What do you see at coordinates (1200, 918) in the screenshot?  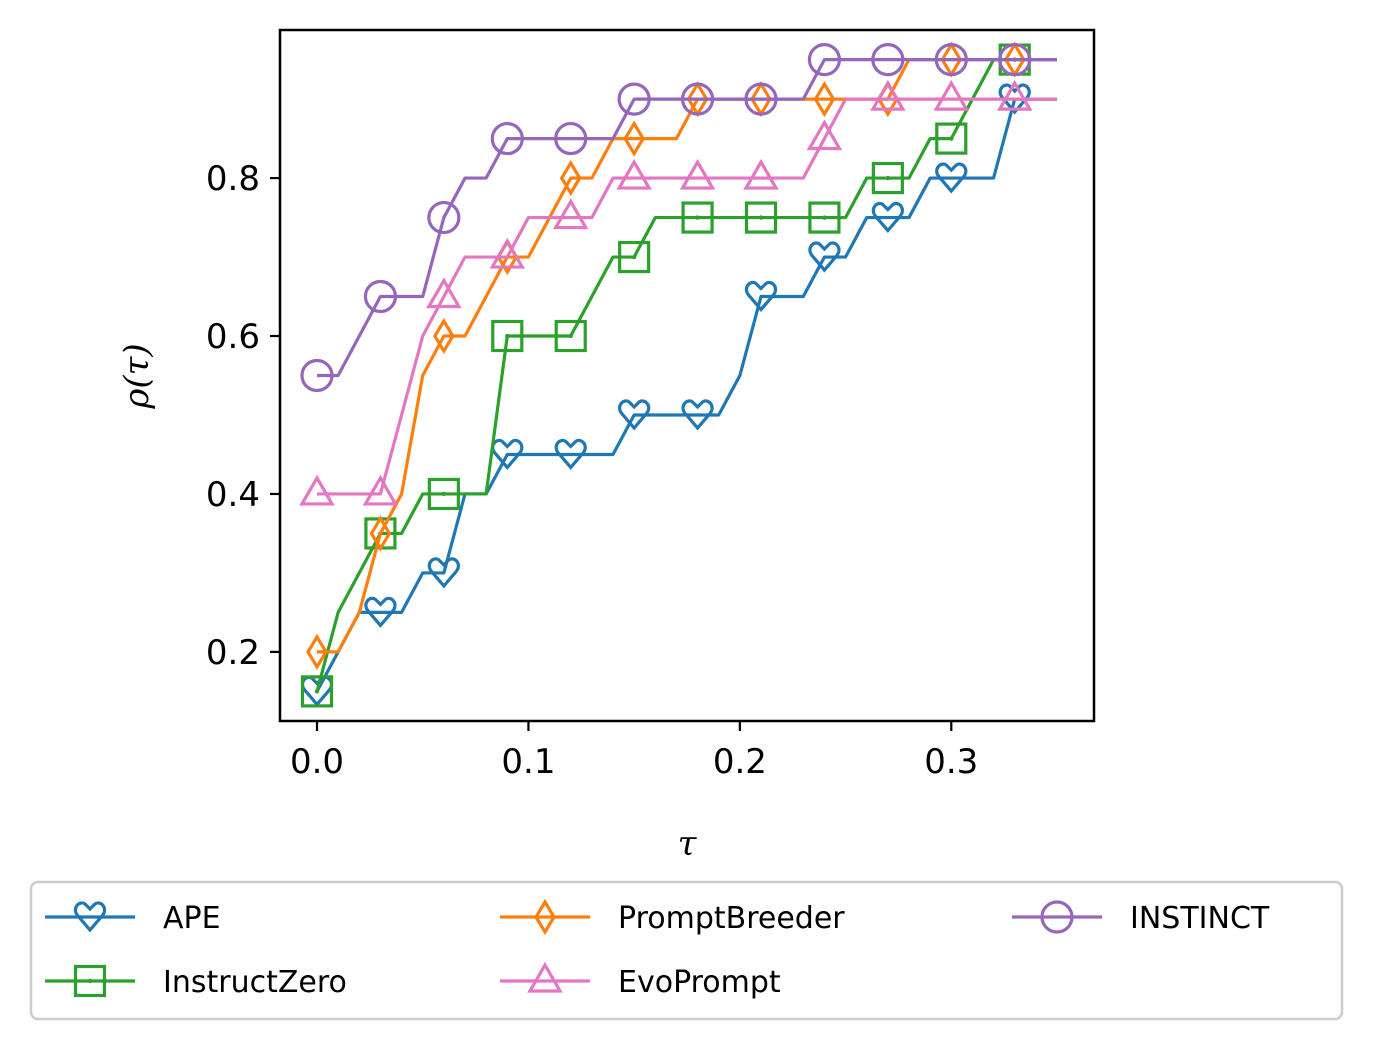 I see `legend-label: INSTINCT` at bounding box center [1200, 918].